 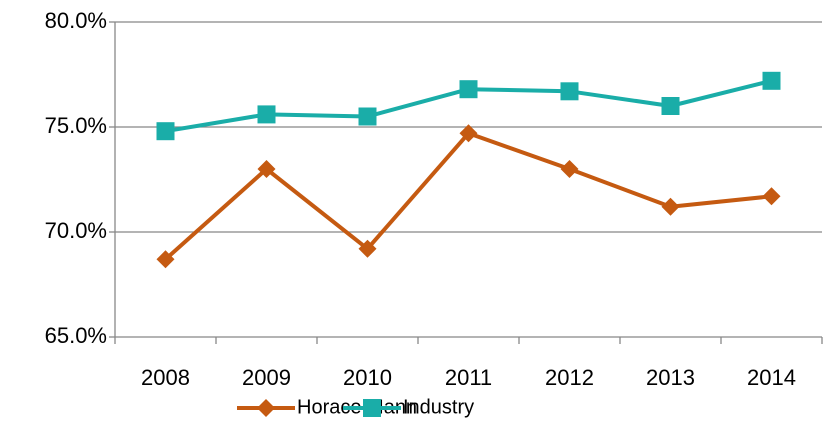 What do you see at coordinates (76, 20) in the screenshot?
I see `y-tick-label: 80.0%` at bounding box center [76, 20].